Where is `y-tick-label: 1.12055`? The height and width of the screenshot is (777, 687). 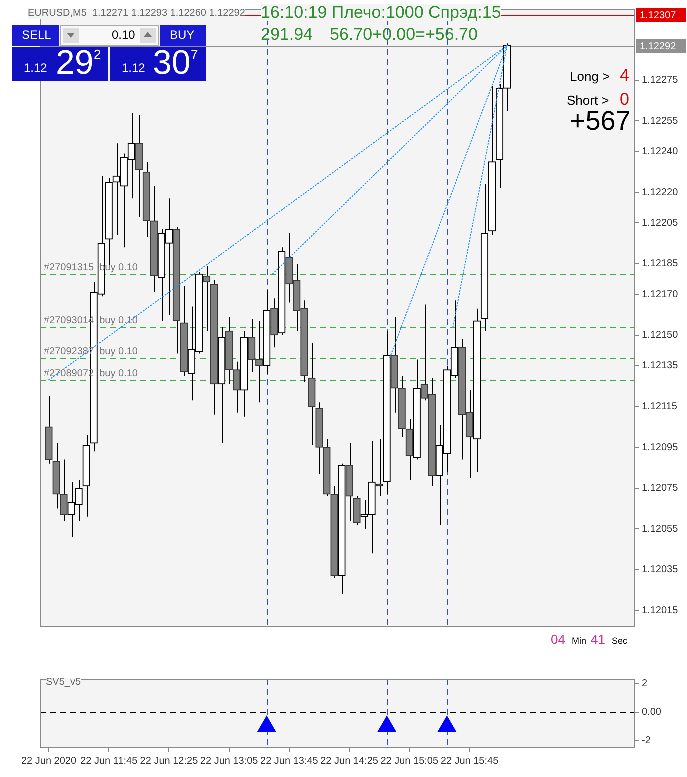
y-tick-label: 1.12055 is located at coordinates (660, 529).